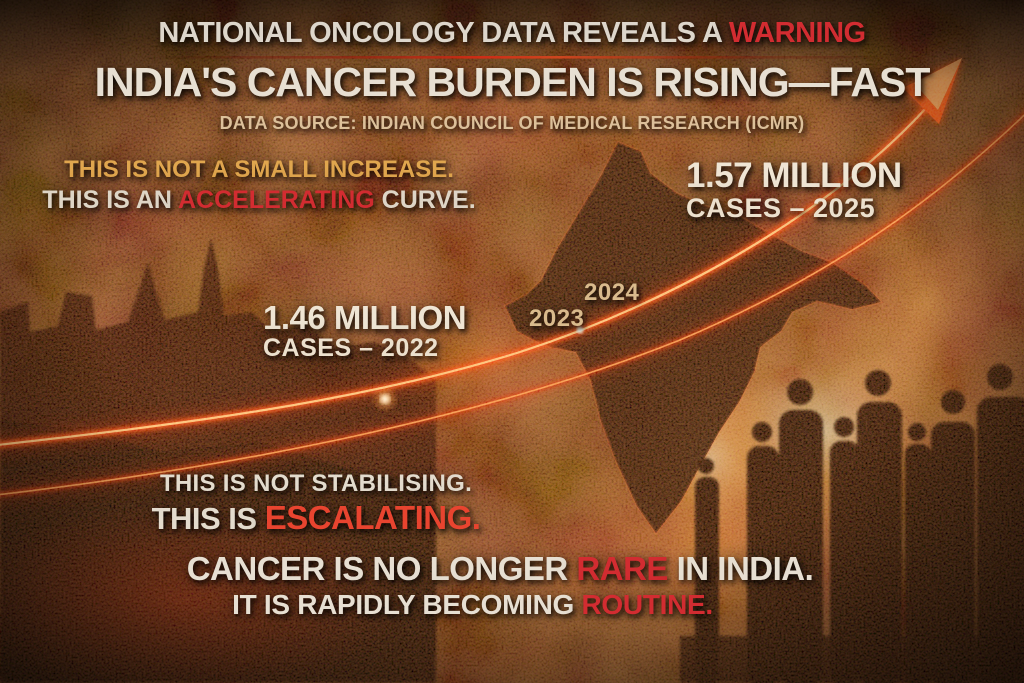 This screenshot has height=683, width=1024. Describe the element at coordinates (797, 33) in the screenshot. I see `kicker-warning-text: WARNING` at that location.